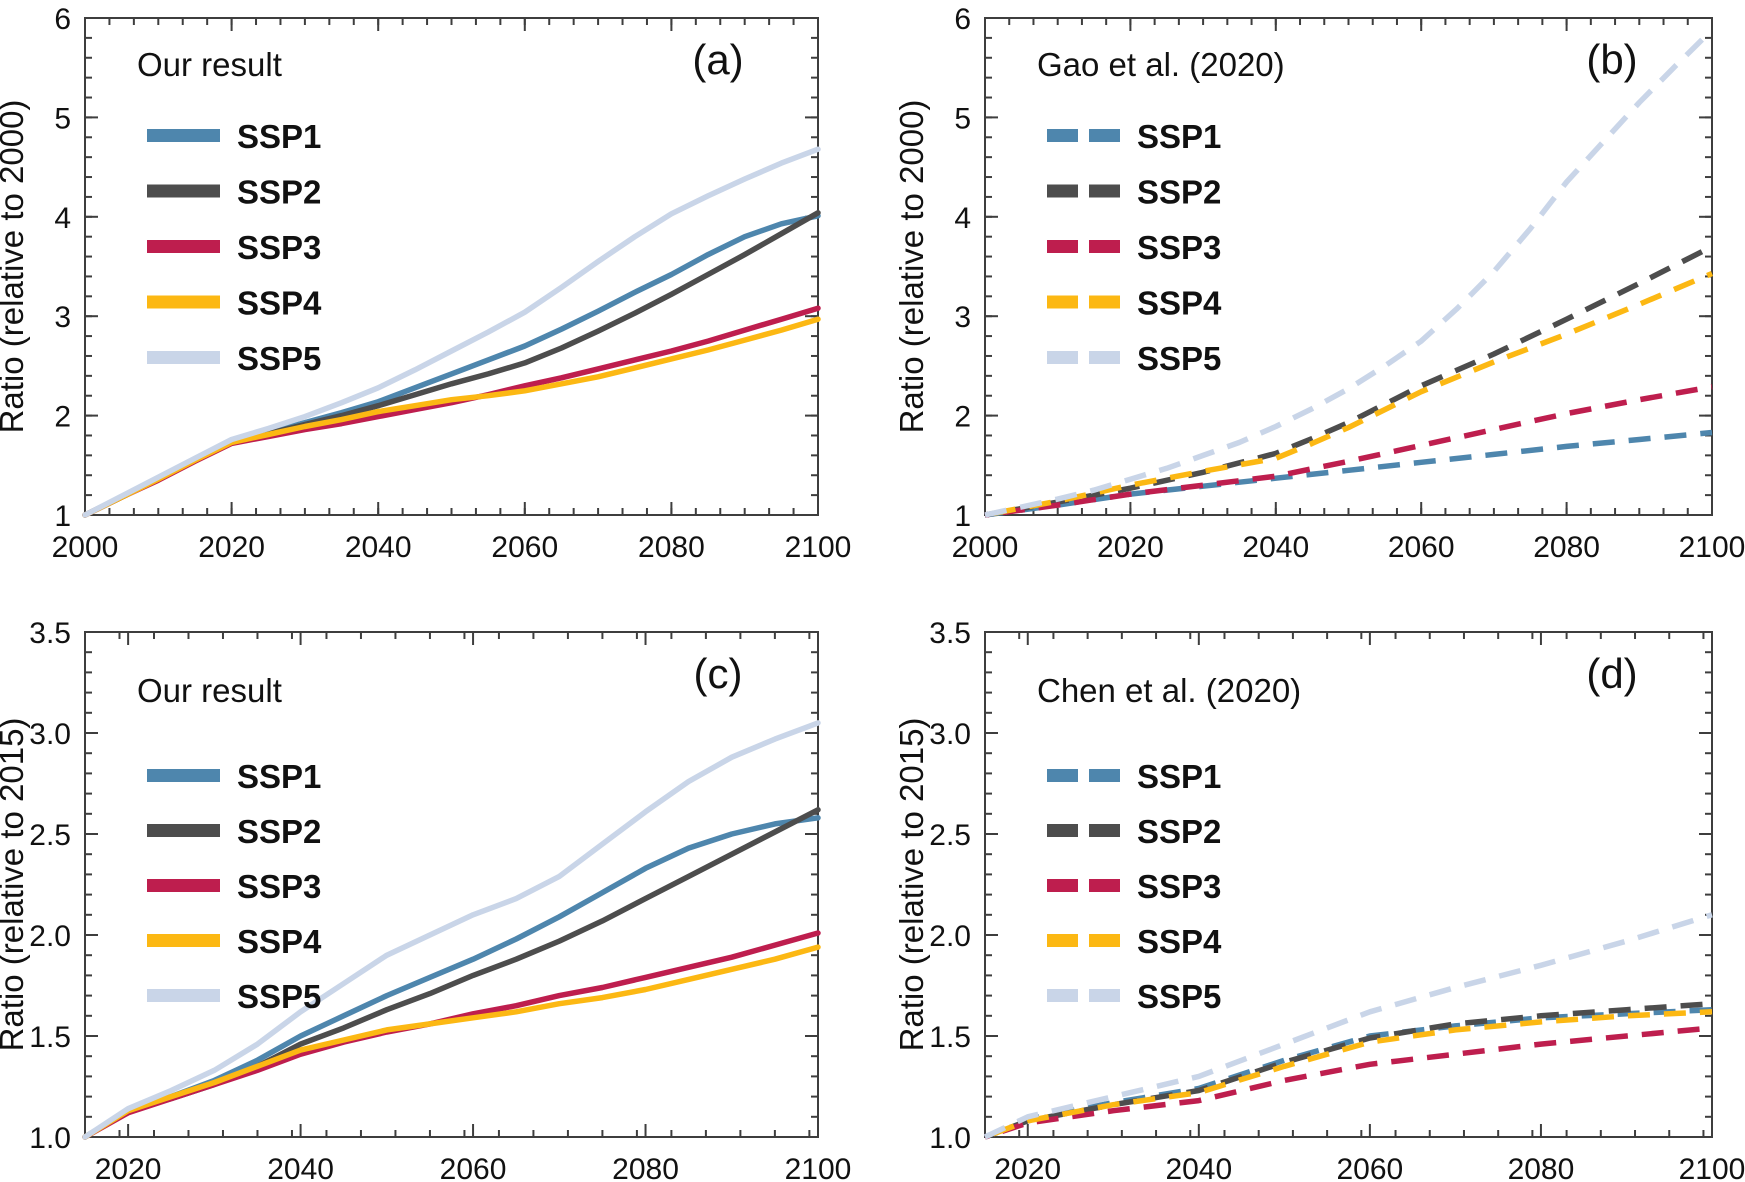  Describe the element at coordinates (1179, 776) in the screenshot. I see `panel-d-legend-label-SSP1: SSP1` at that location.